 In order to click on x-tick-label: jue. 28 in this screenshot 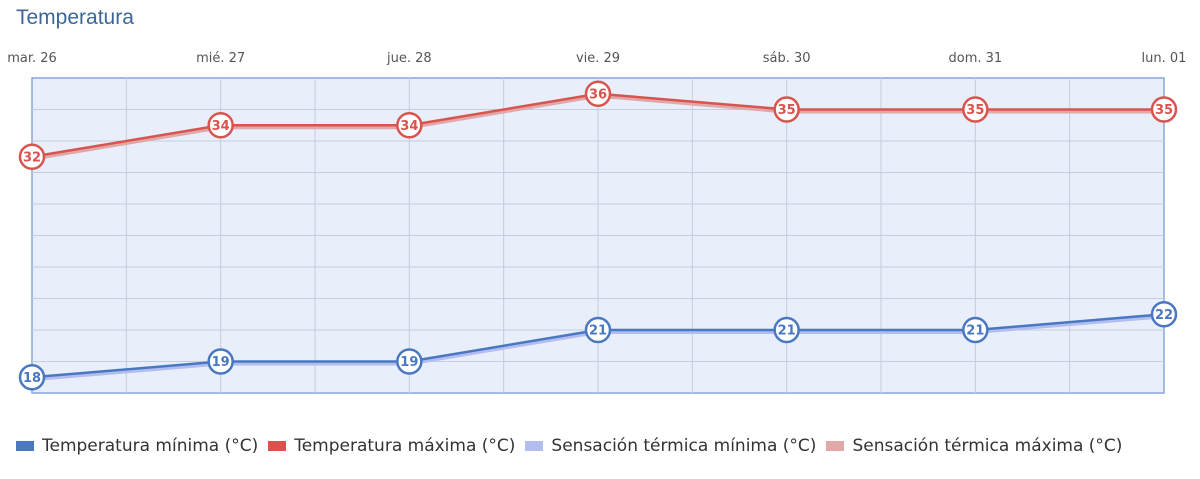, I will do `click(409, 58)`.